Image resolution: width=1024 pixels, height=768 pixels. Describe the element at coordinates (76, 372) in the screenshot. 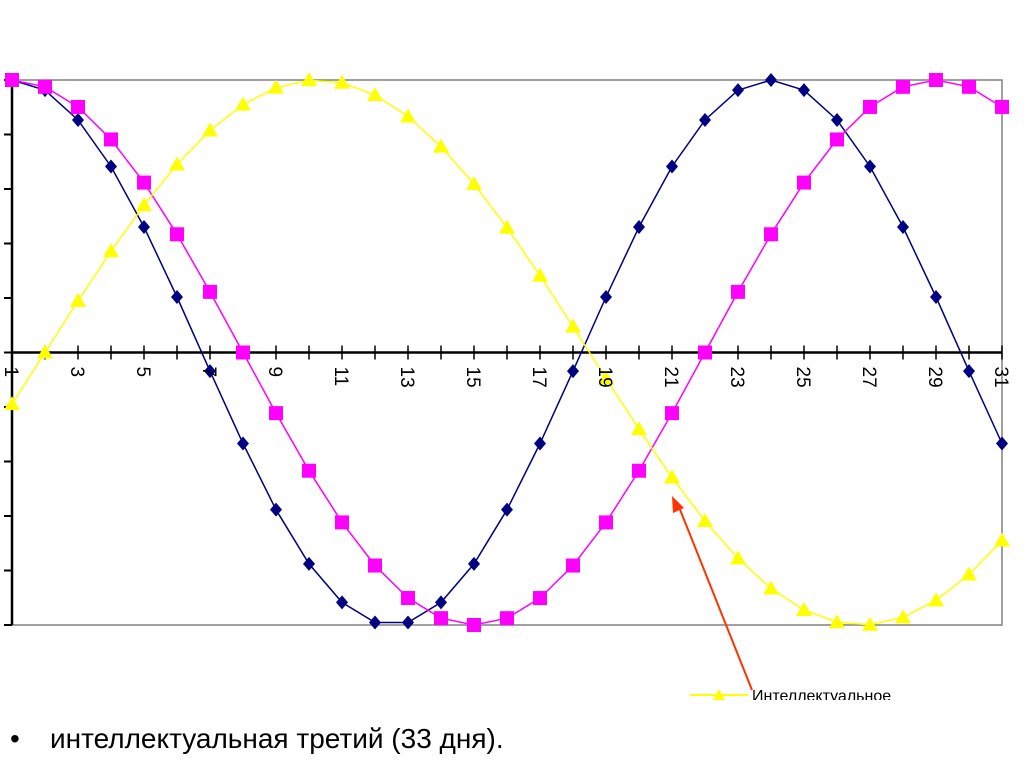

I see `x-tick-label: 3` at that location.